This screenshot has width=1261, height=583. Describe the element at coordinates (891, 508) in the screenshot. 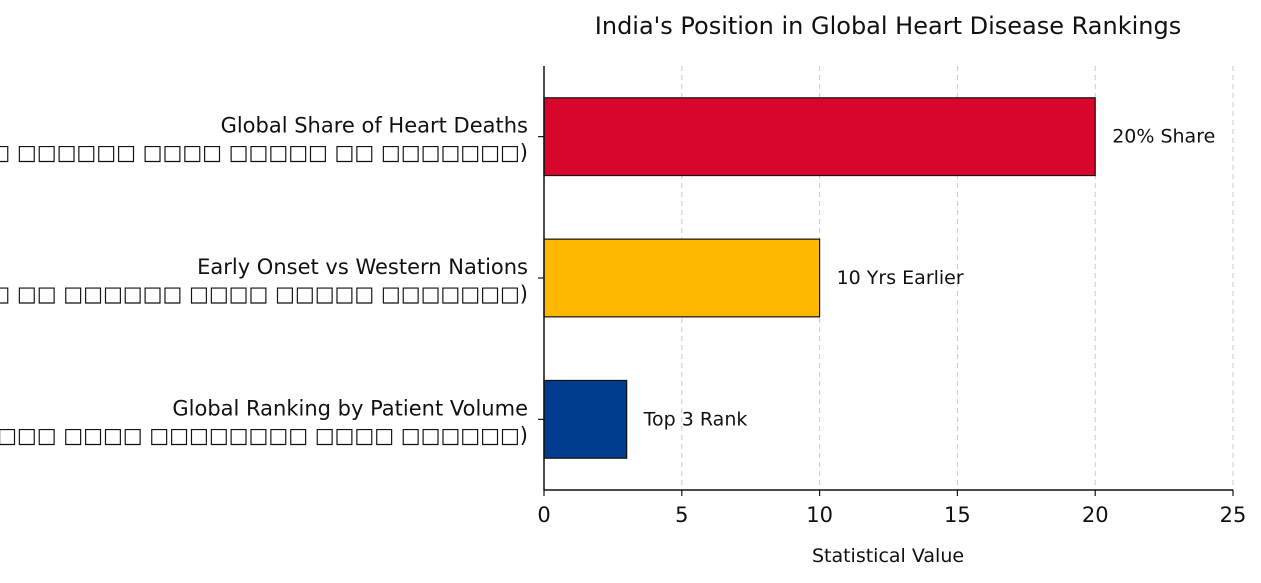

I see `x-ticks: 0 5 10 15 20 25` at that location.